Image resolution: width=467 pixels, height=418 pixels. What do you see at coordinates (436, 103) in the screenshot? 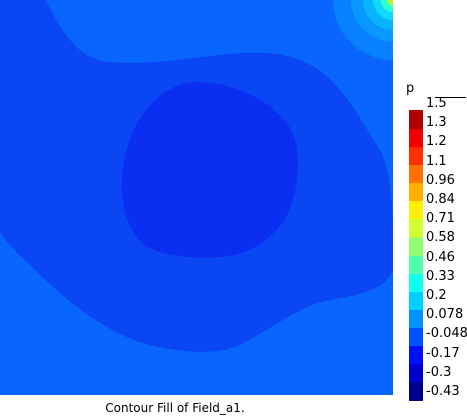
I see `colorbar-tick-label: 1.5` at bounding box center [436, 103].